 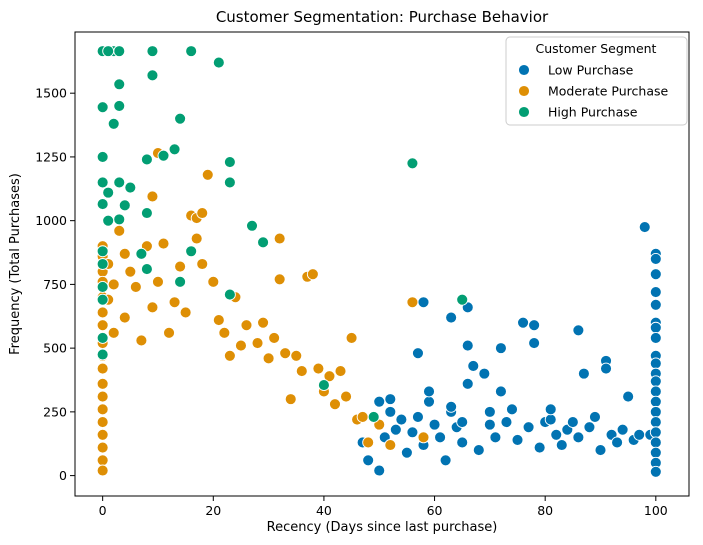 What do you see at coordinates (51, 93) in the screenshot?
I see `y-tick-label: 1500` at bounding box center [51, 93].